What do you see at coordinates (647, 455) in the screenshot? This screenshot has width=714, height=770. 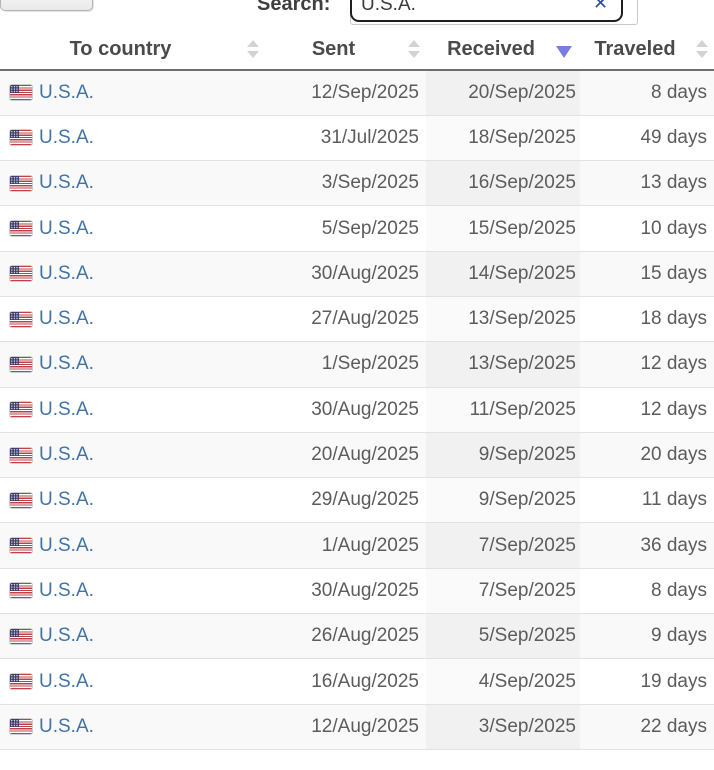 I see `traveled-days-cell: 20 days` at bounding box center [647, 455].